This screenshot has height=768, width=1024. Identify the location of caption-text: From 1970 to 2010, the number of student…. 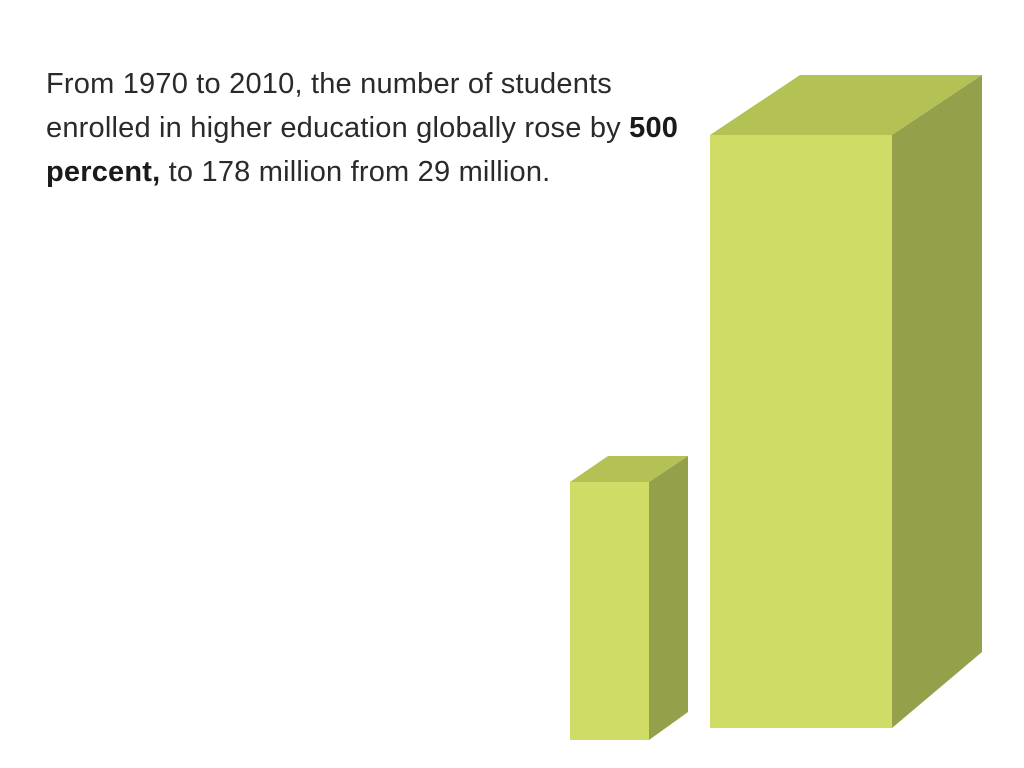
(338, 106).